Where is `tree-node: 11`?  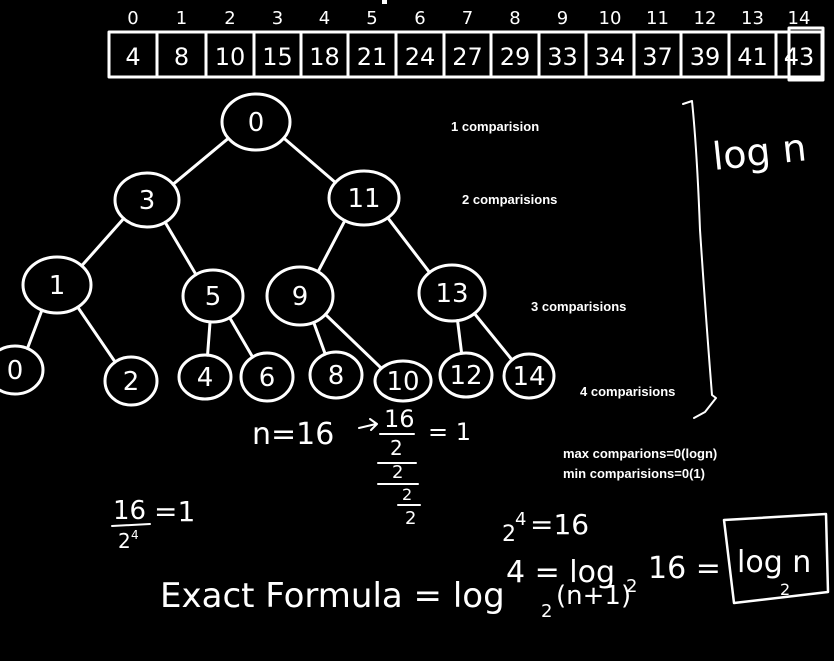 tree-node: 11 is located at coordinates (364, 198).